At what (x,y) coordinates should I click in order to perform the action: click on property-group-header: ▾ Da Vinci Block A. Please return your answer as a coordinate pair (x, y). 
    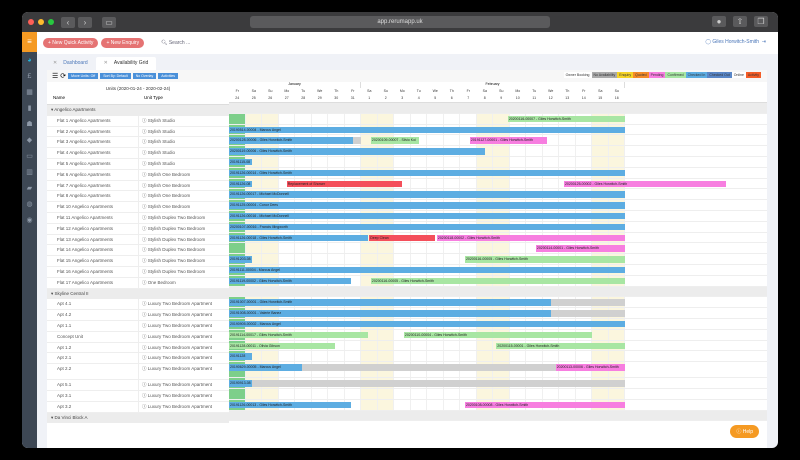
    Looking at the image, I should click on (138, 418).